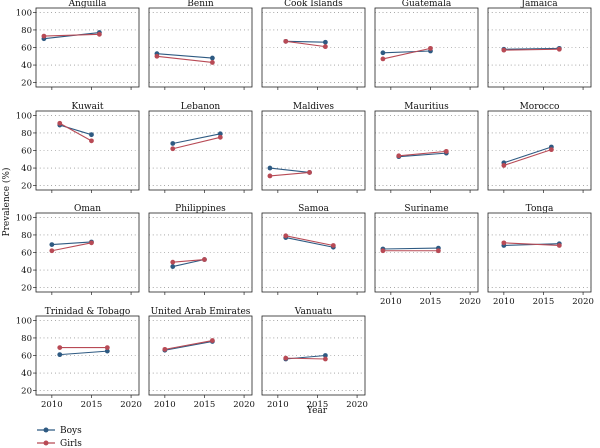 Image resolution: width=600 pixels, height=448 pixels. Describe the element at coordinates (426, 147) in the screenshot. I see `panel-mauritius: Mauritius` at that location.